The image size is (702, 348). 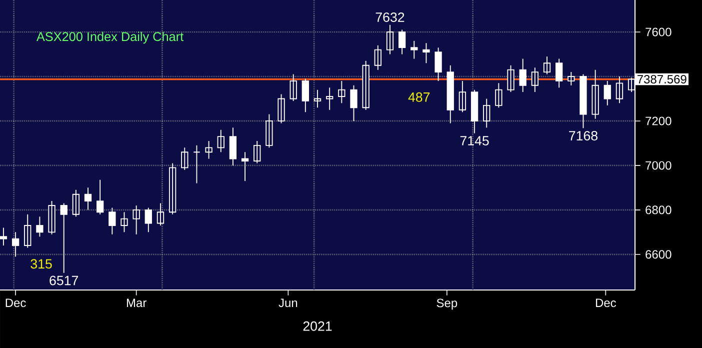 I want to click on x-tick-label: Jun, so click(x=288, y=303).